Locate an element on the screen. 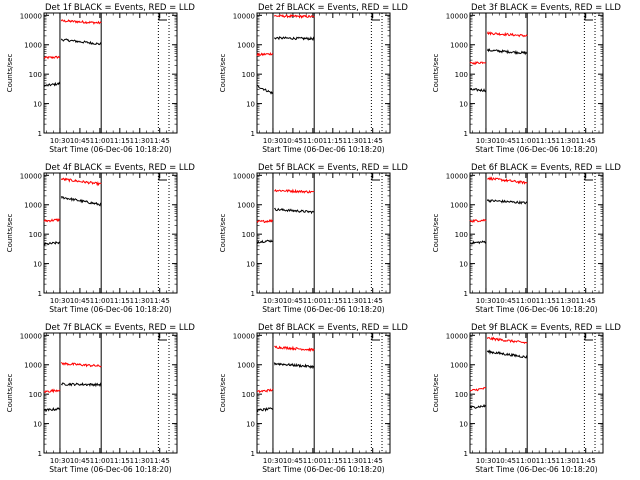  chart-title: Det 1f BLACK = Events, RED = LLD is located at coordinates (120, 8).